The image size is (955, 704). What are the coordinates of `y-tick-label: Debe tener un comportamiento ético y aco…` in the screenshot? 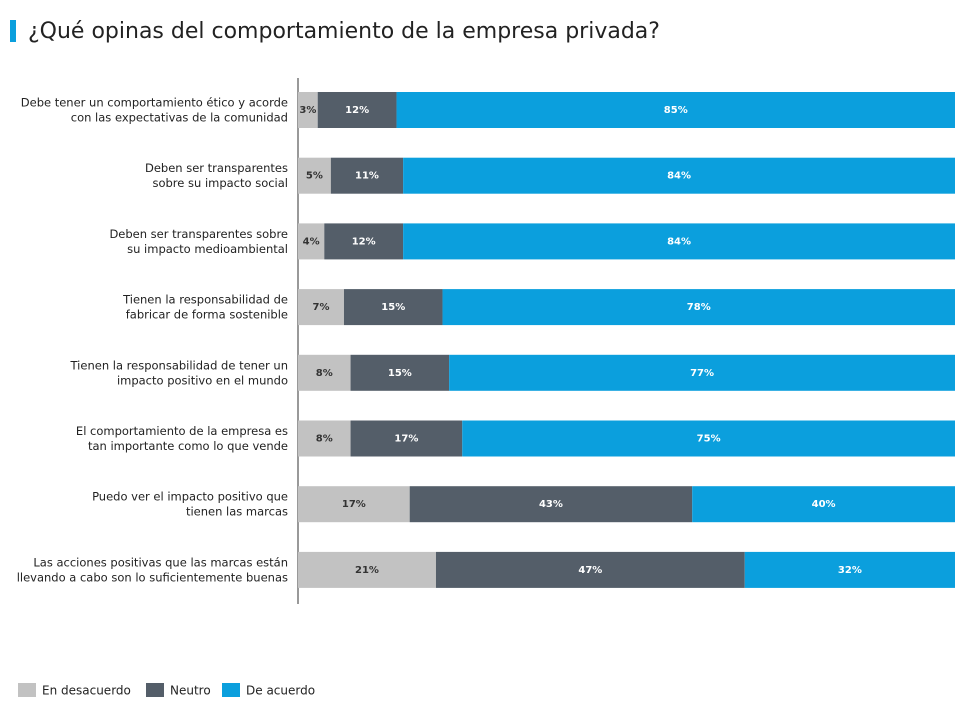 It's located at (154, 103).